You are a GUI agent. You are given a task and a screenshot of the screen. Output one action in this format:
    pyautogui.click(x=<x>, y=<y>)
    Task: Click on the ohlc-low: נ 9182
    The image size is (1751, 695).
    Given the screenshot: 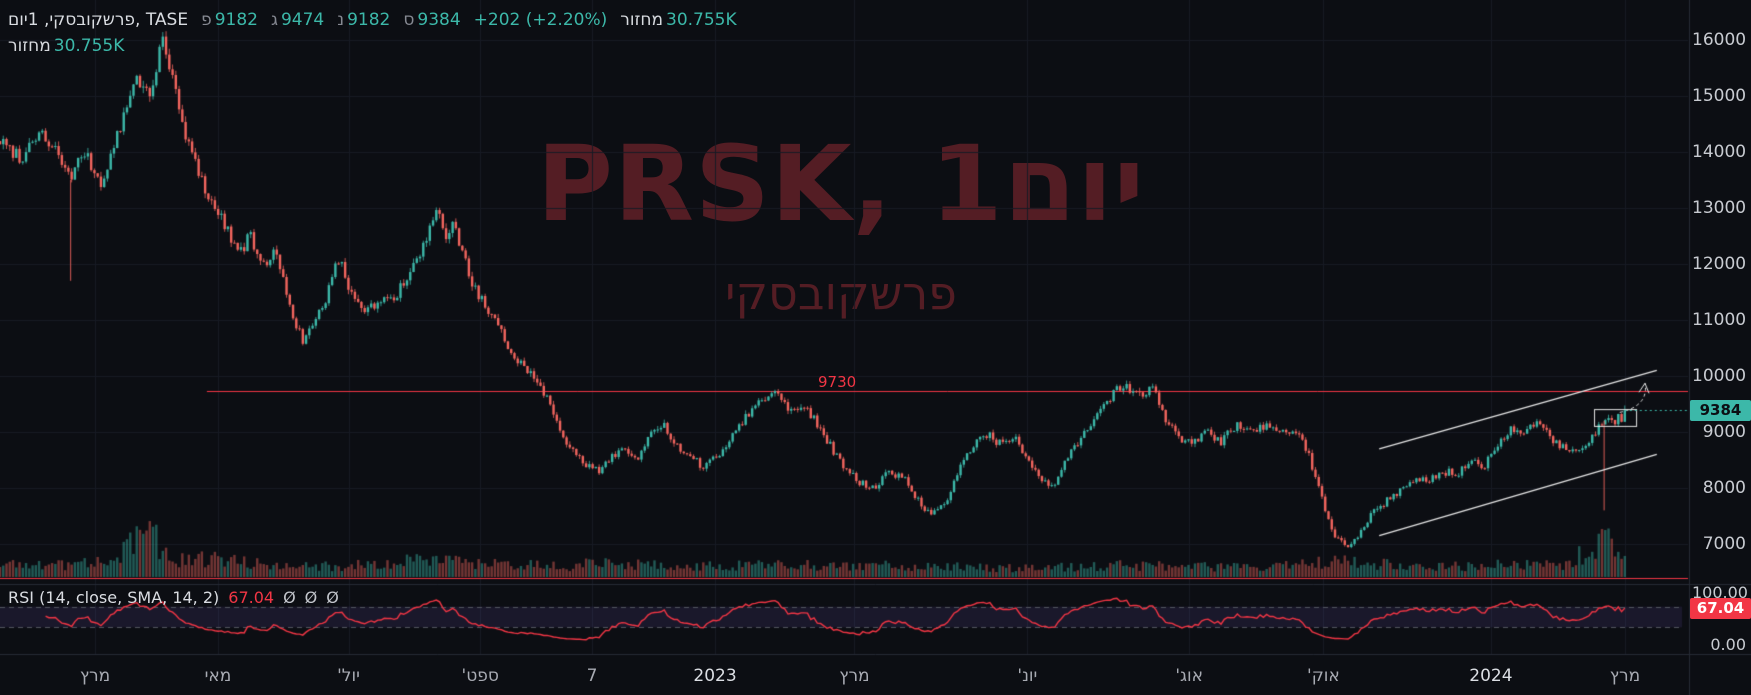 What is the action you would take?
    pyautogui.click(x=363, y=20)
    